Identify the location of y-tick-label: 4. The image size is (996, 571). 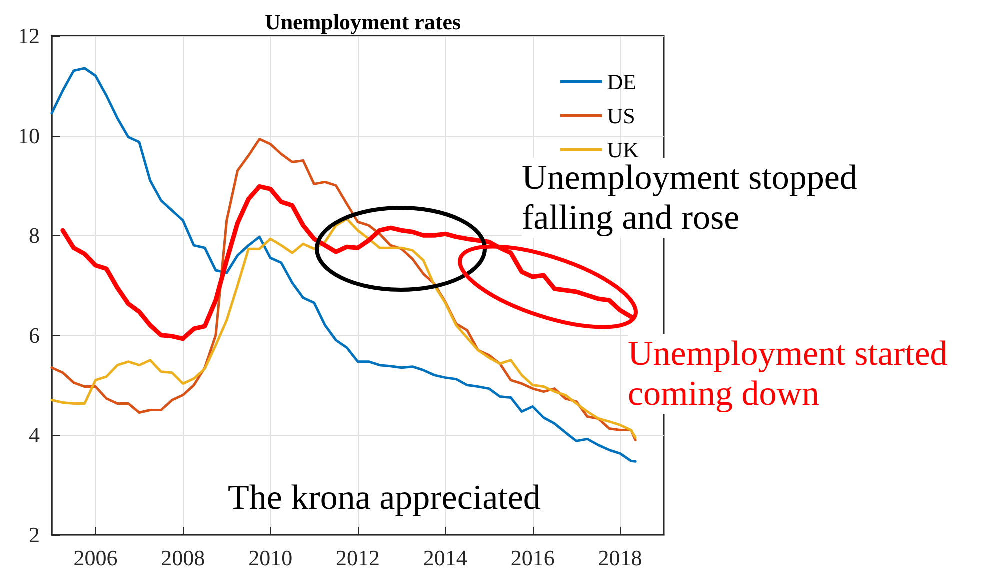
(34, 435).